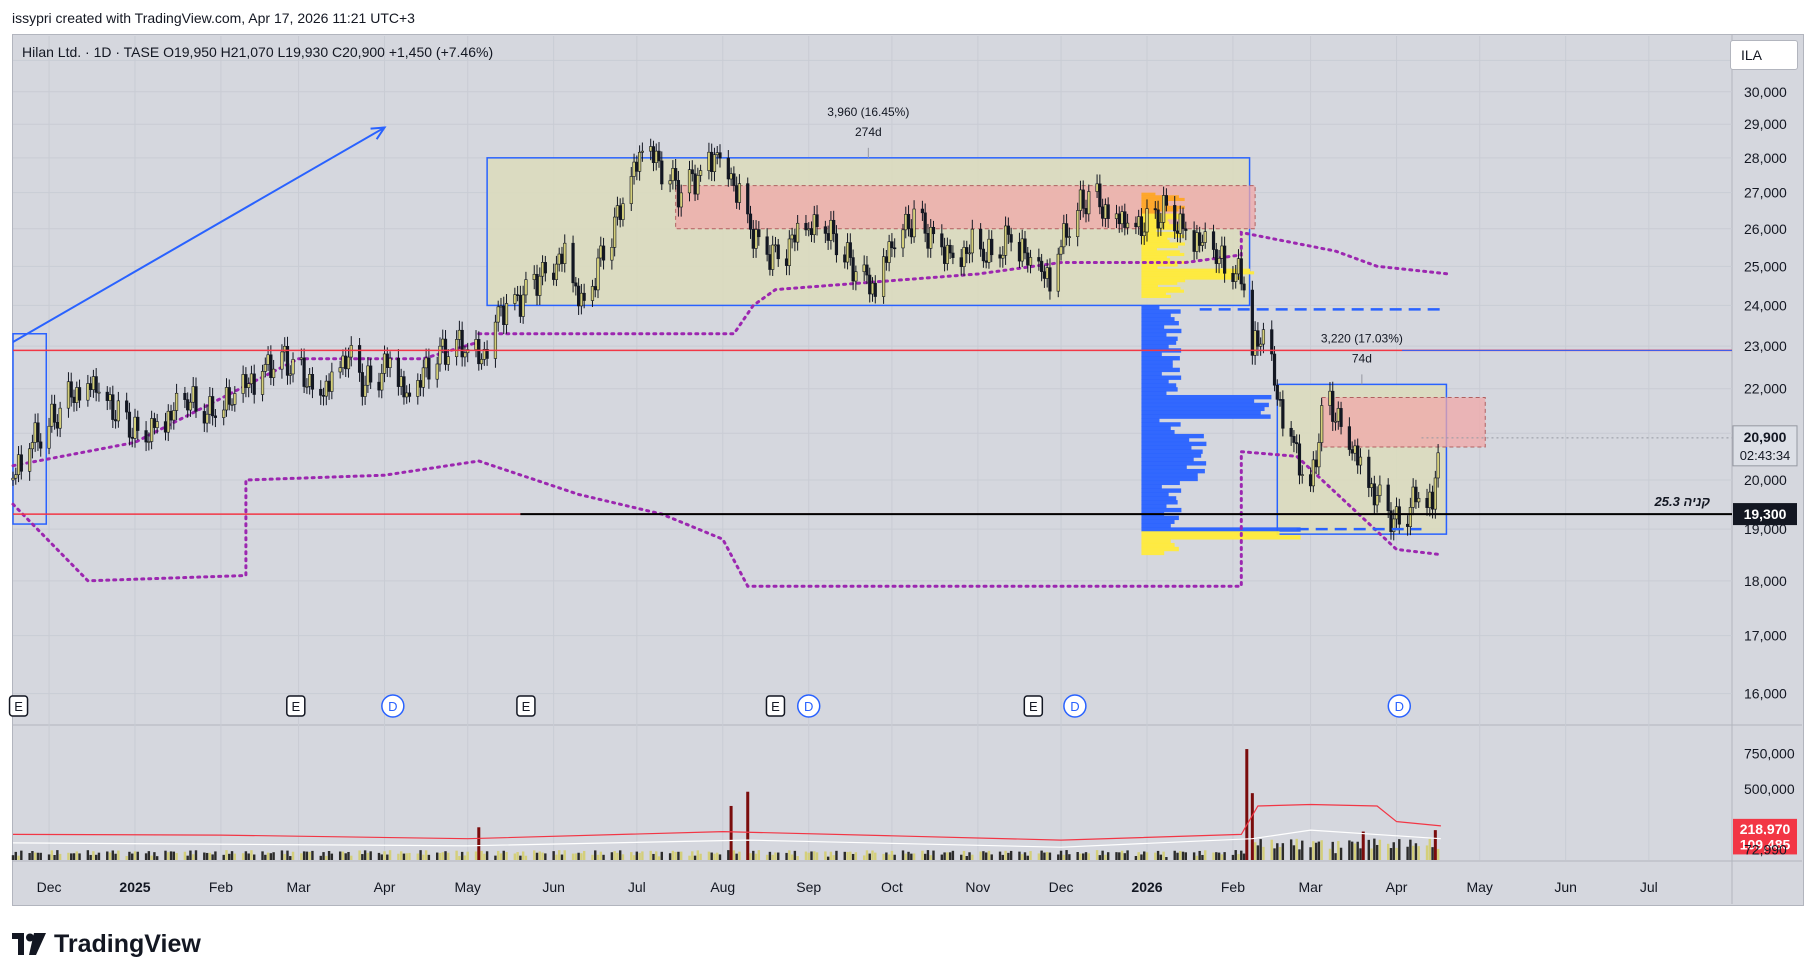 This screenshot has height=980, width=1814. I want to click on supply-zone, so click(1403, 422).